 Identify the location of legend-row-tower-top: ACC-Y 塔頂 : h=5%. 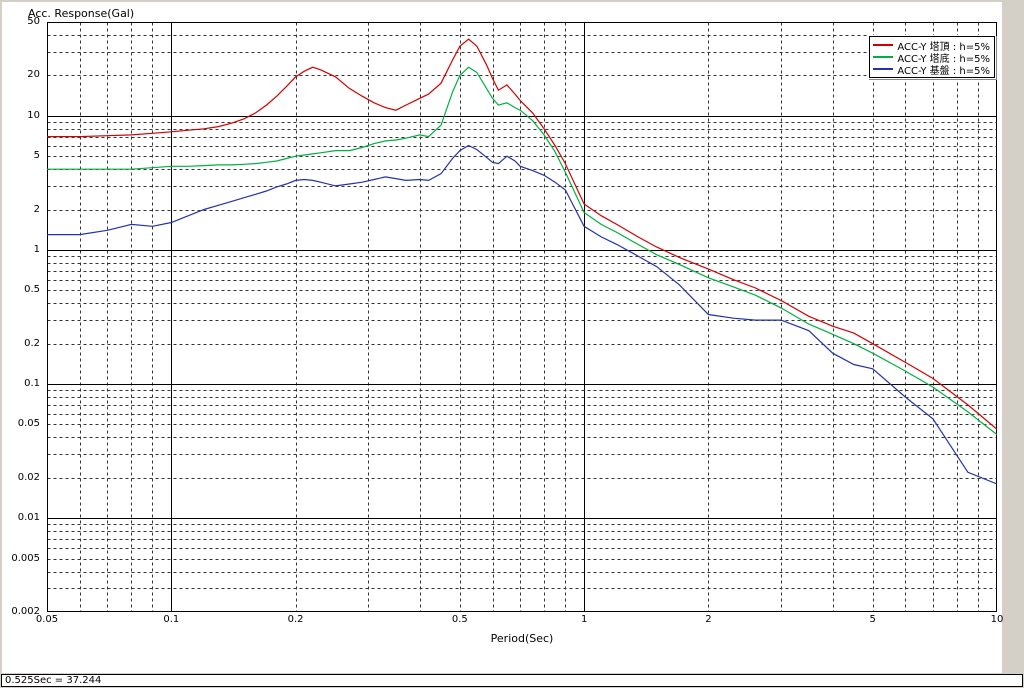
(931, 46).